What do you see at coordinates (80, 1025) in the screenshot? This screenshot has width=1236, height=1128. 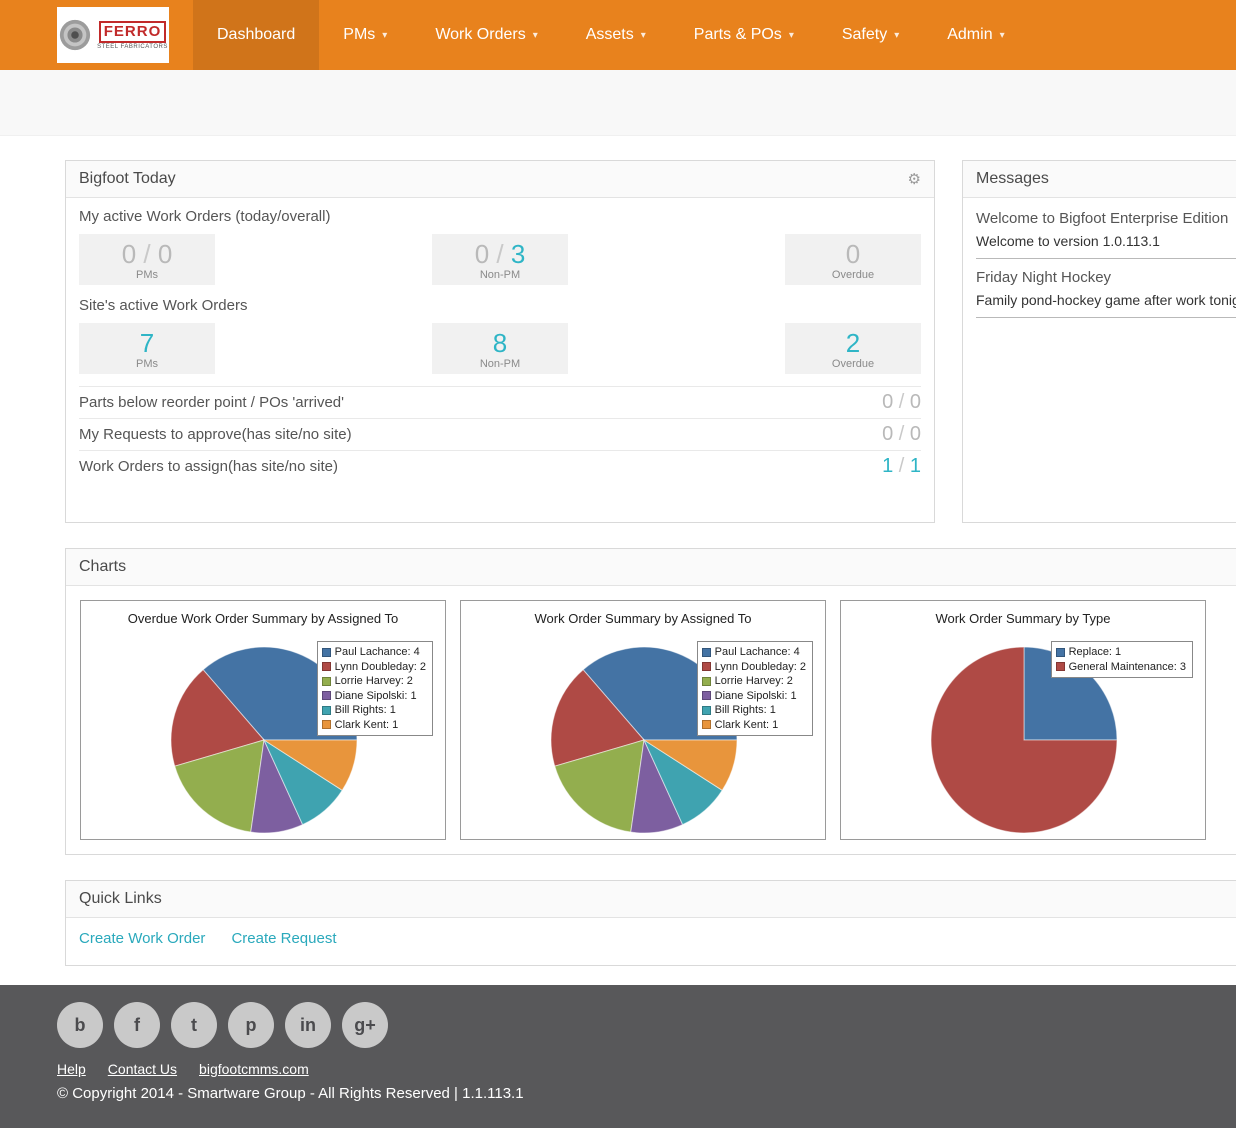 I see `social-icon-blogger: b` at bounding box center [80, 1025].